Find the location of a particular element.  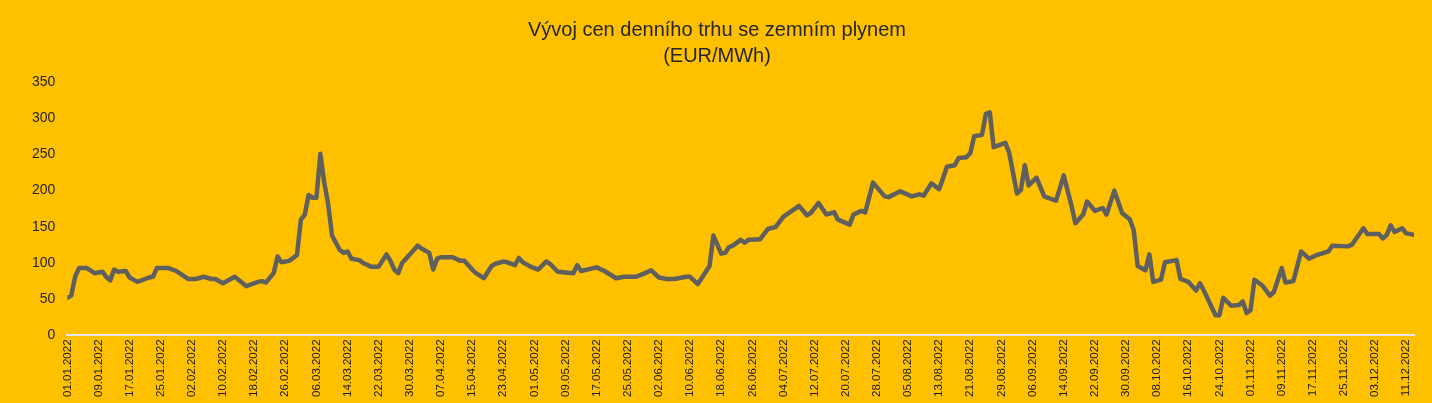

x-tick-label: 25.05.2022 is located at coordinates (626, 368).